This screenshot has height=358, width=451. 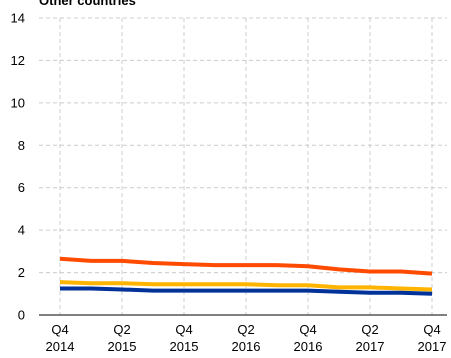 What do you see at coordinates (87, 4) in the screenshot?
I see `chart-title: Other countries` at bounding box center [87, 4].